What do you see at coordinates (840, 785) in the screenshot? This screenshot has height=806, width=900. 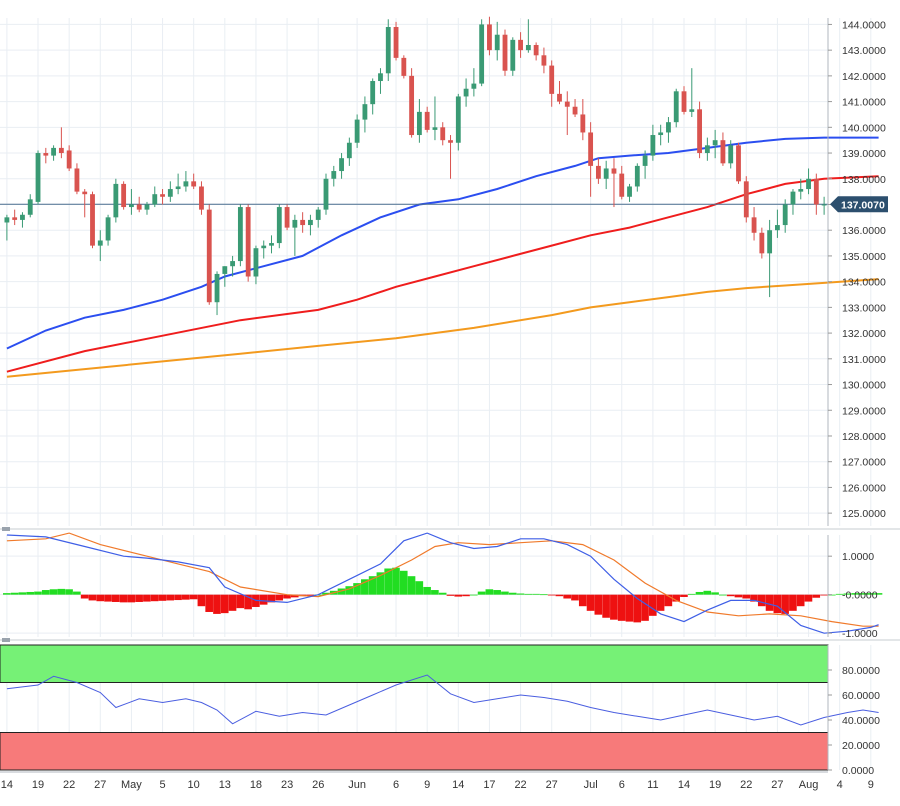 I see `x-tick-label: 4` at bounding box center [840, 785].